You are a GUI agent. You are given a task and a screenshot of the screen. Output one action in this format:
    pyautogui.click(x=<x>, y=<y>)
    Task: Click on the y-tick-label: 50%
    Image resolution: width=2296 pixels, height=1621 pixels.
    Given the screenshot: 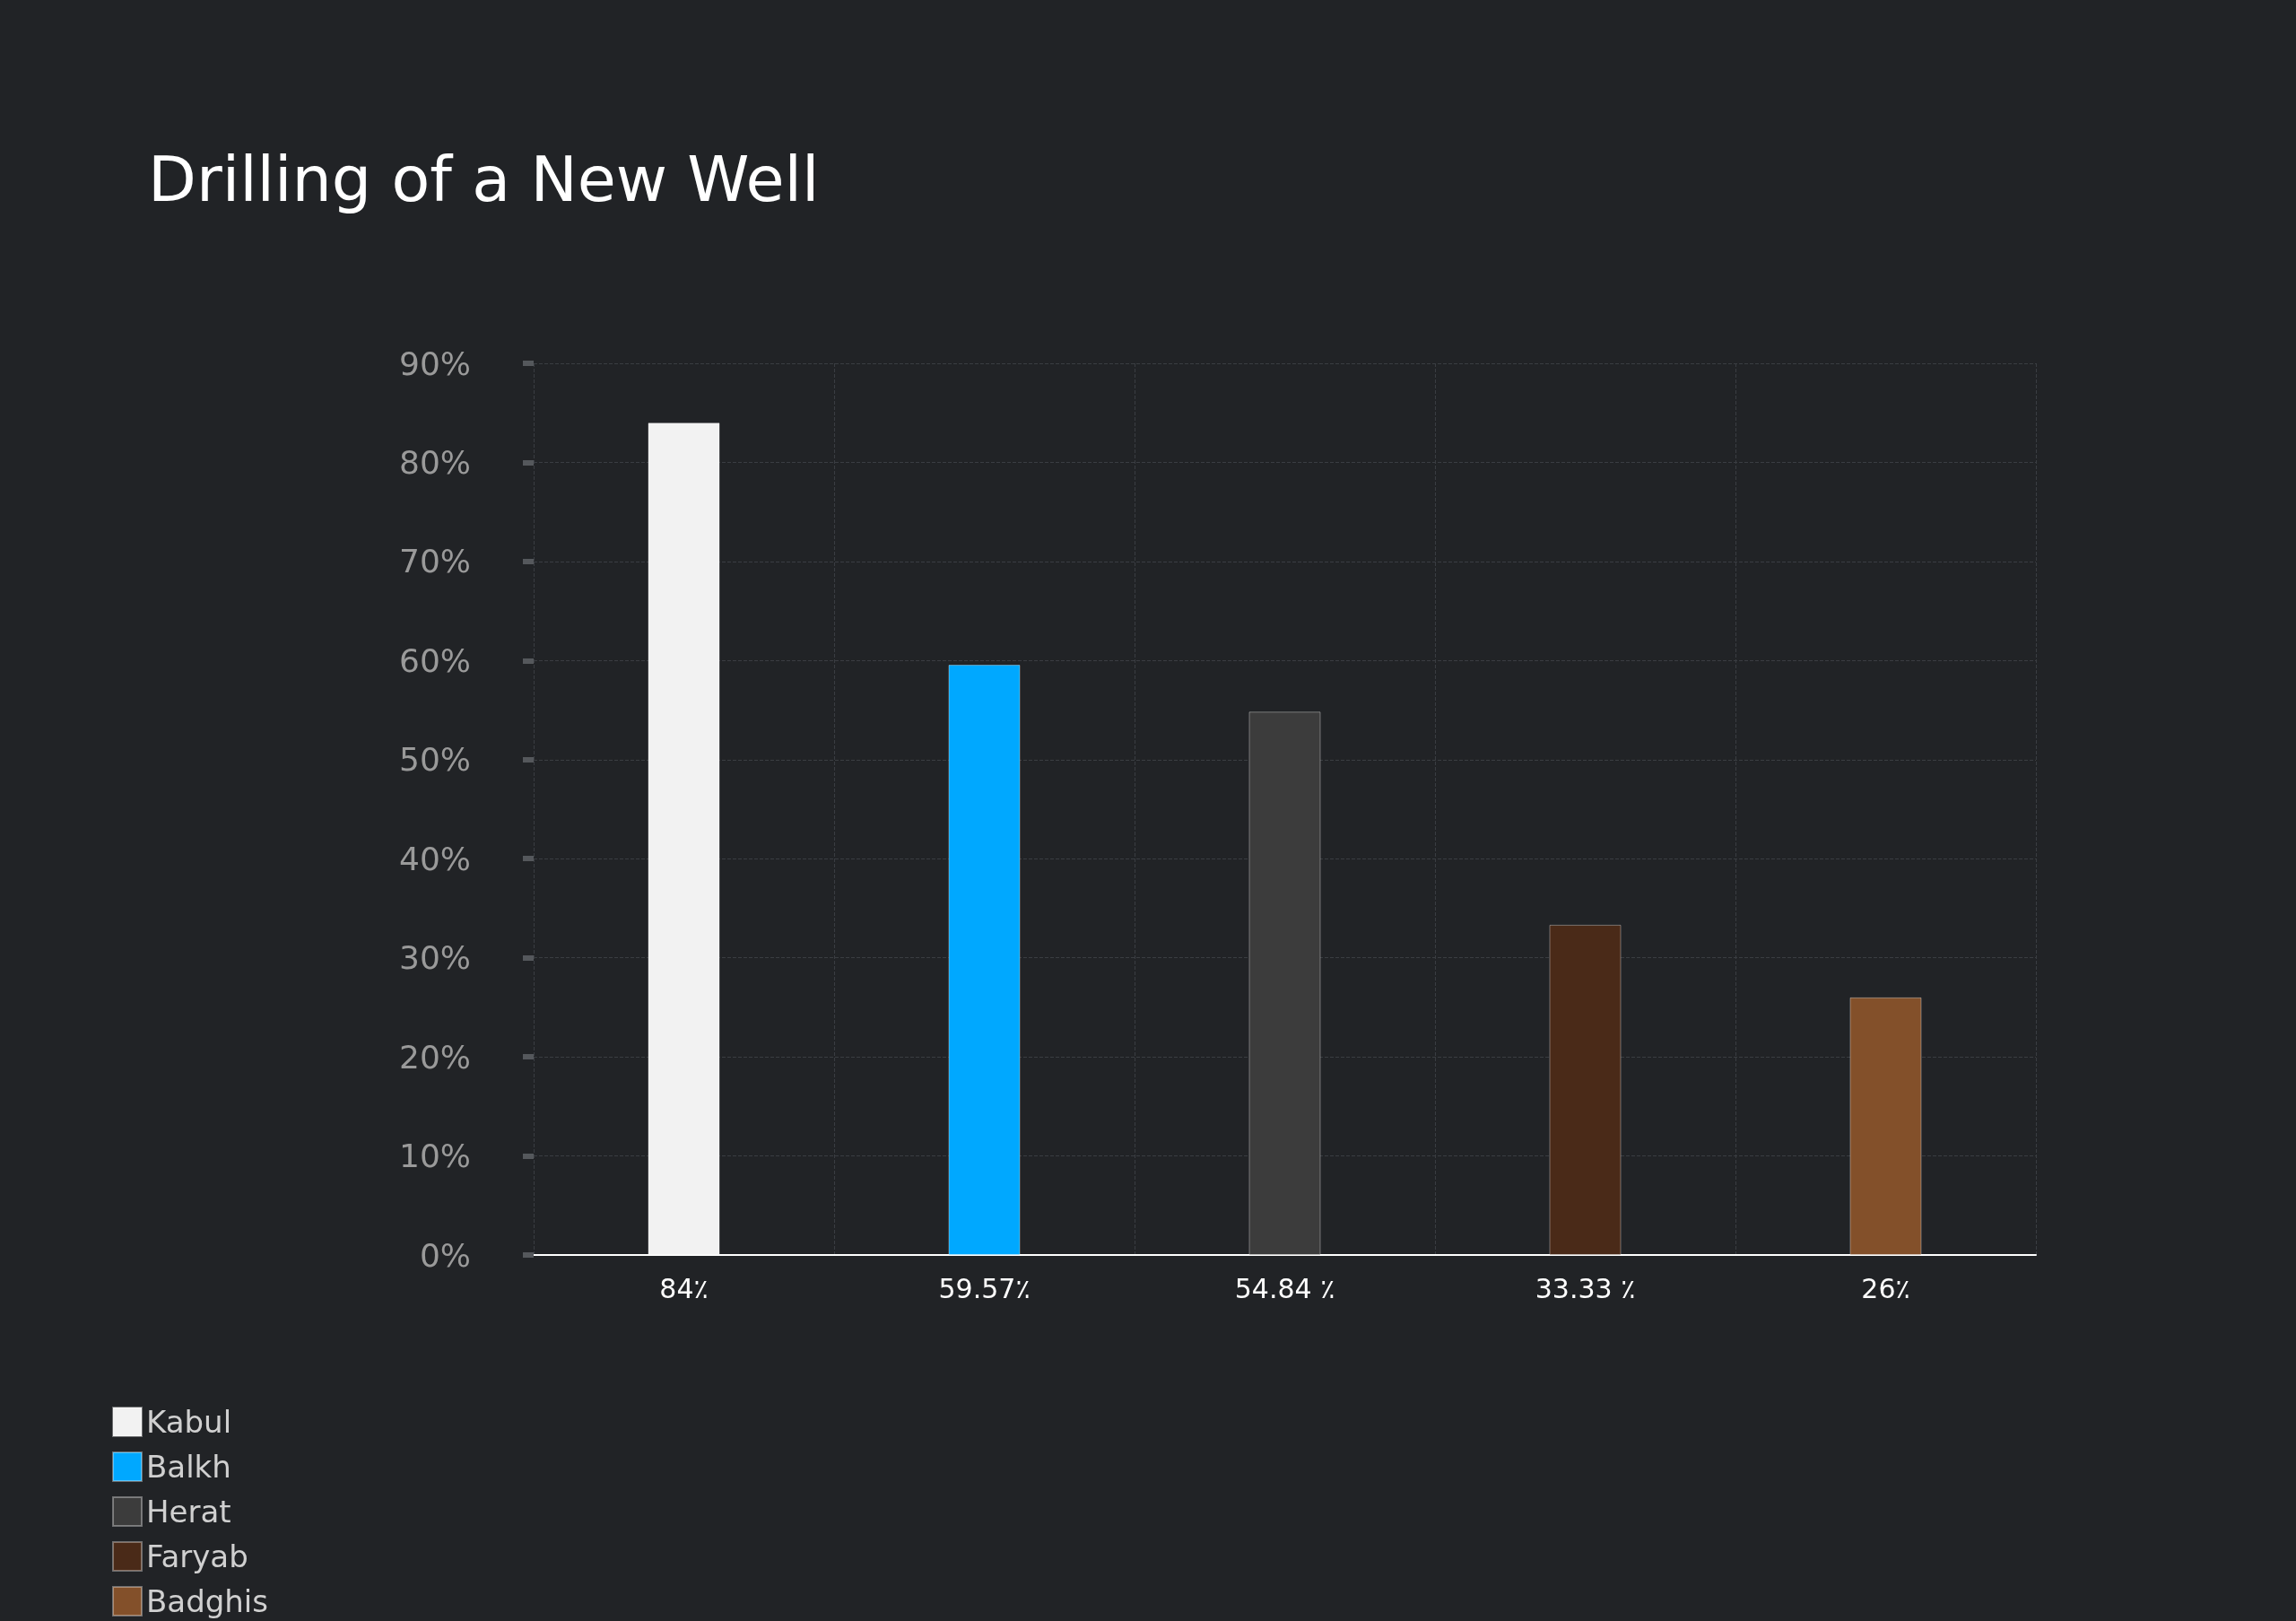 What is the action you would take?
    pyautogui.click(x=434, y=760)
    